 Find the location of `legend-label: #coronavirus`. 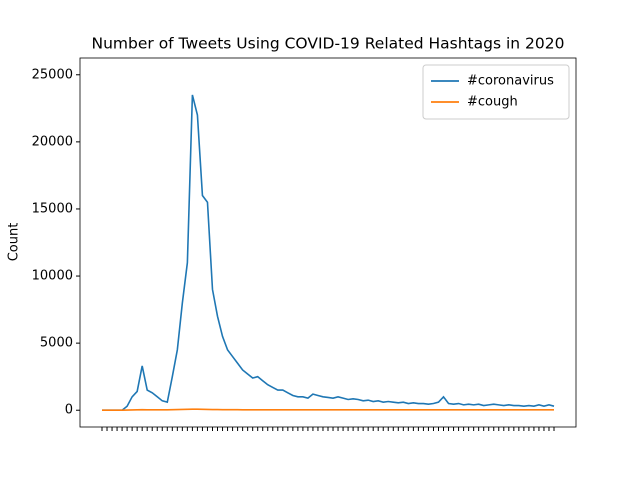

legend-label: #coronavirus is located at coordinates (510, 81).